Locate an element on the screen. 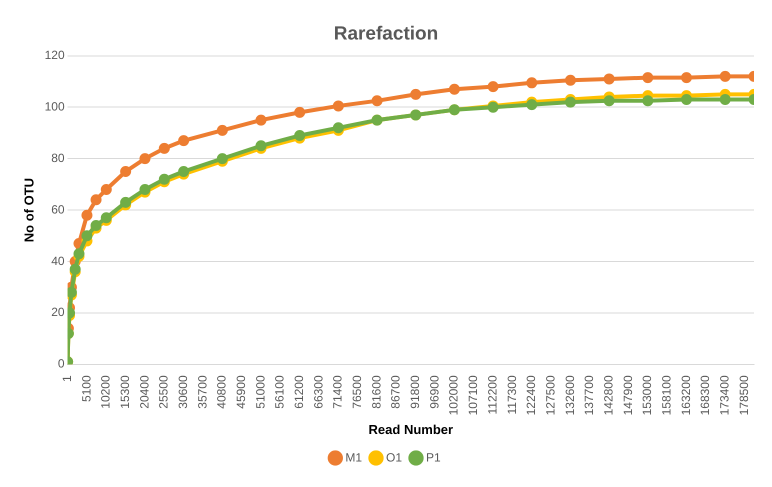 The width and height of the screenshot is (772, 487). legend-label: M1 is located at coordinates (353, 457).